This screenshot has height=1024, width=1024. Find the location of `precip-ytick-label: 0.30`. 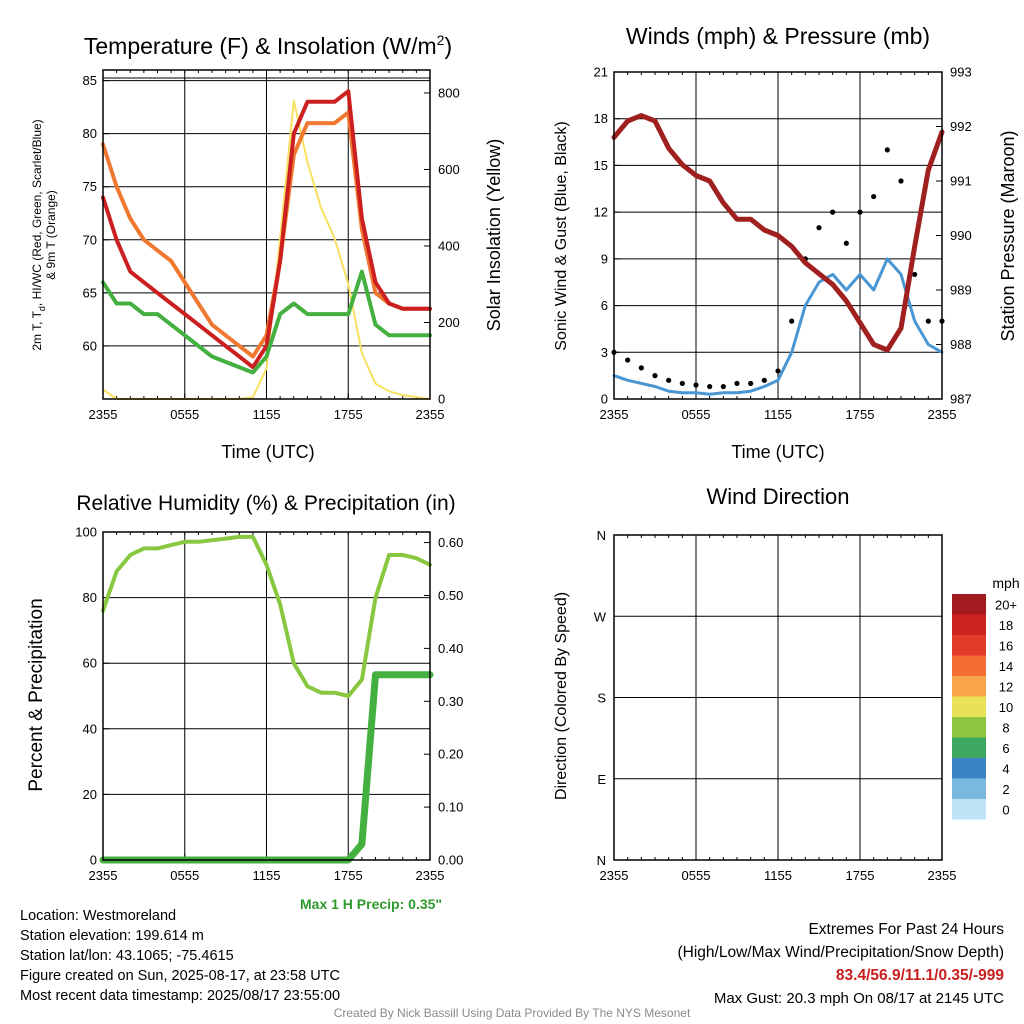

precip-ytick-label: 0.30 is located at coordinates (450, 701).